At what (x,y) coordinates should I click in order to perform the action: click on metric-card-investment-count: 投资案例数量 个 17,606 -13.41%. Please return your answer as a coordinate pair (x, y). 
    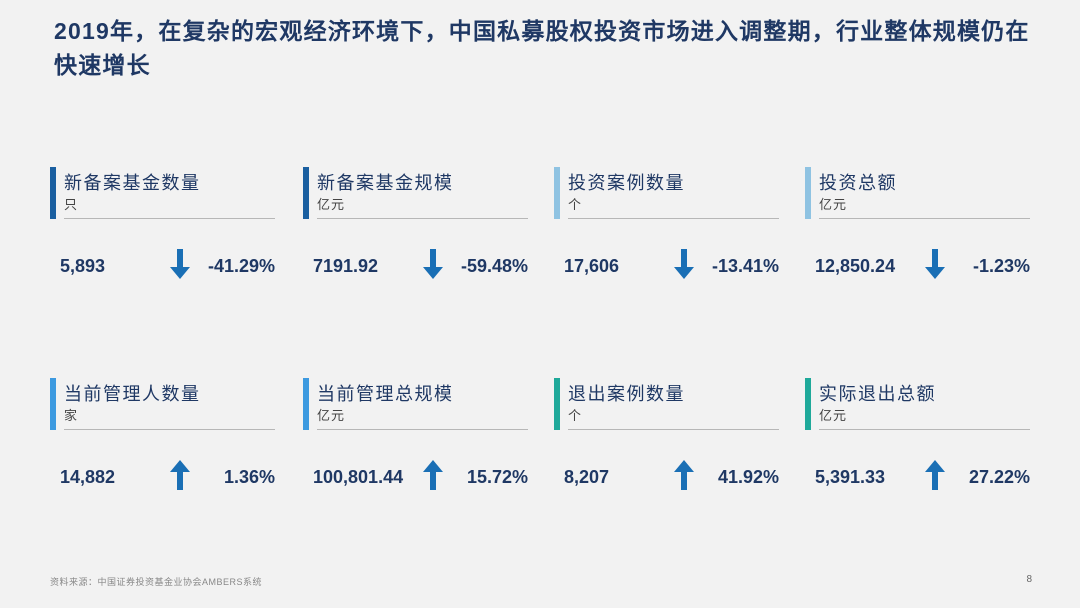
    Looking at the image, I should click on (666, 223).